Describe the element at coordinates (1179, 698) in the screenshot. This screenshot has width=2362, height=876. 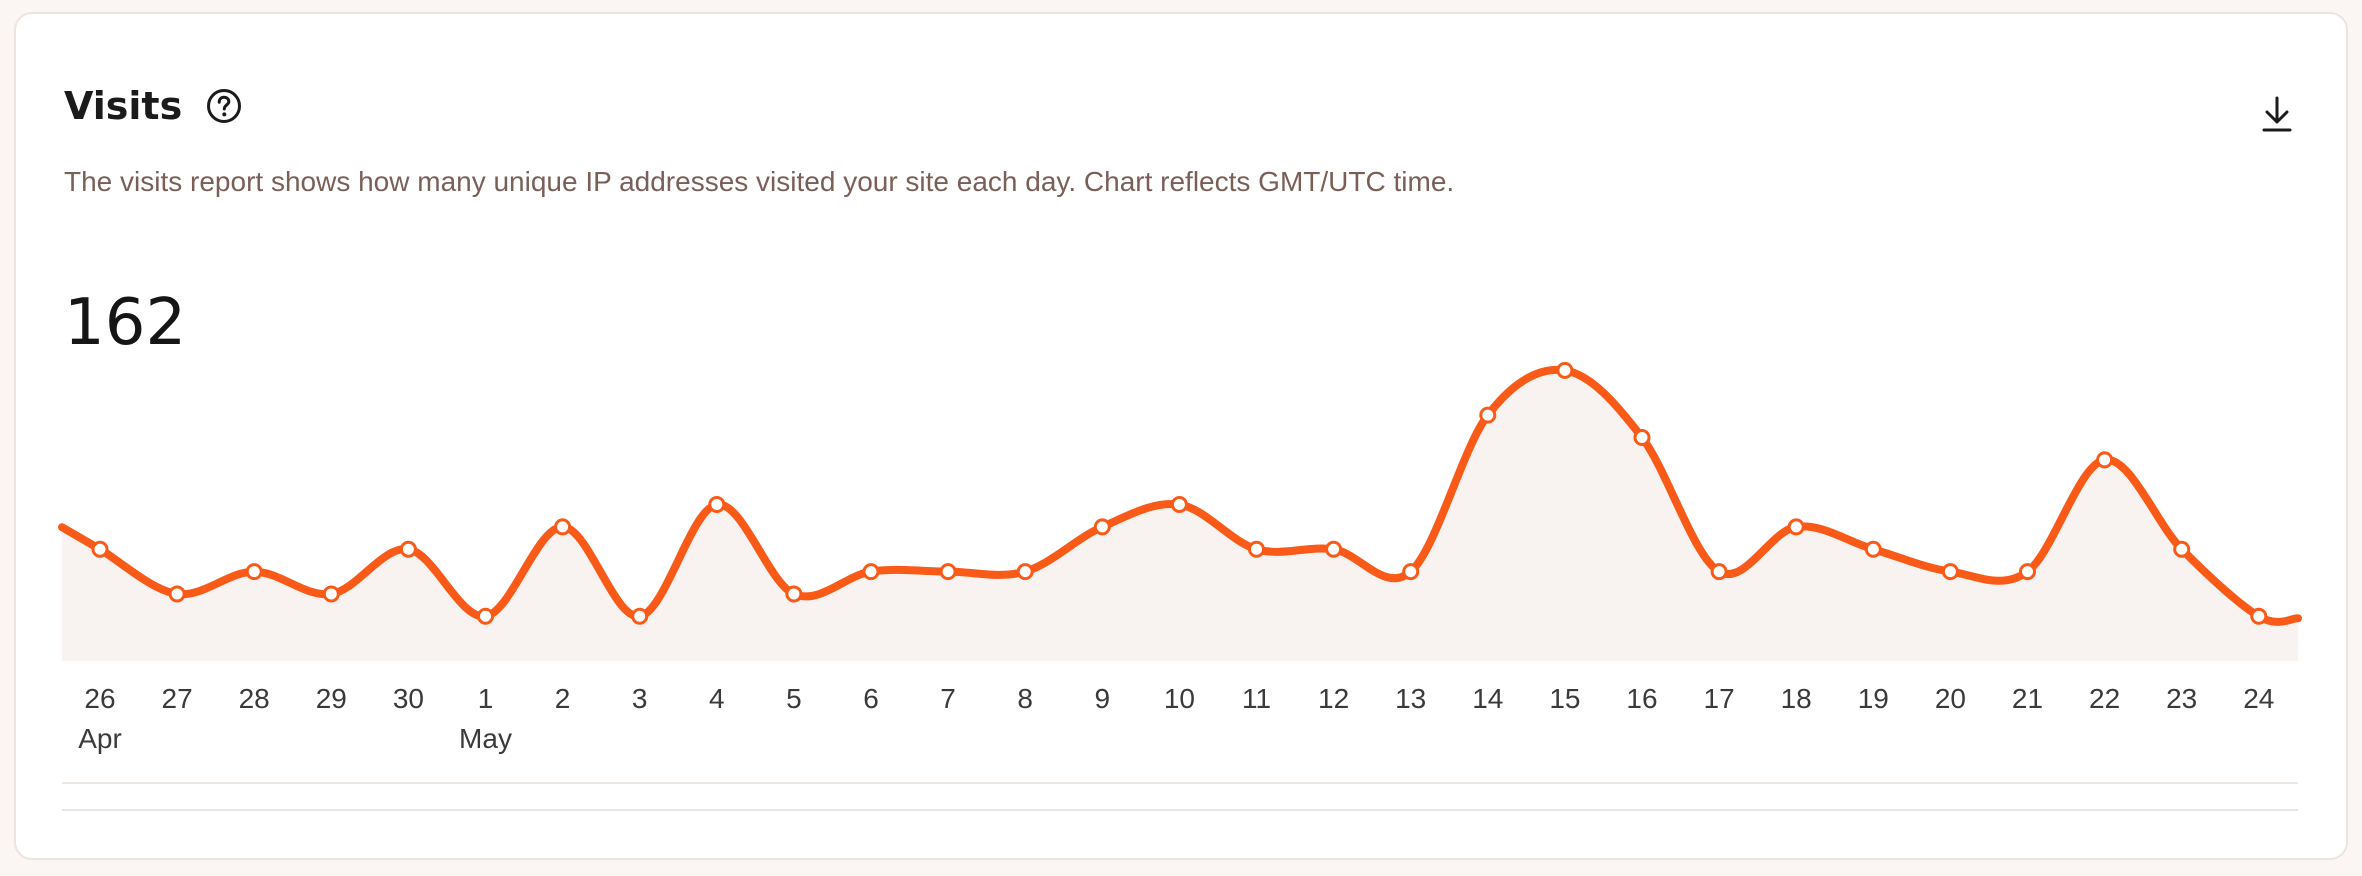
I see `x-tick-label: 10` at that location.